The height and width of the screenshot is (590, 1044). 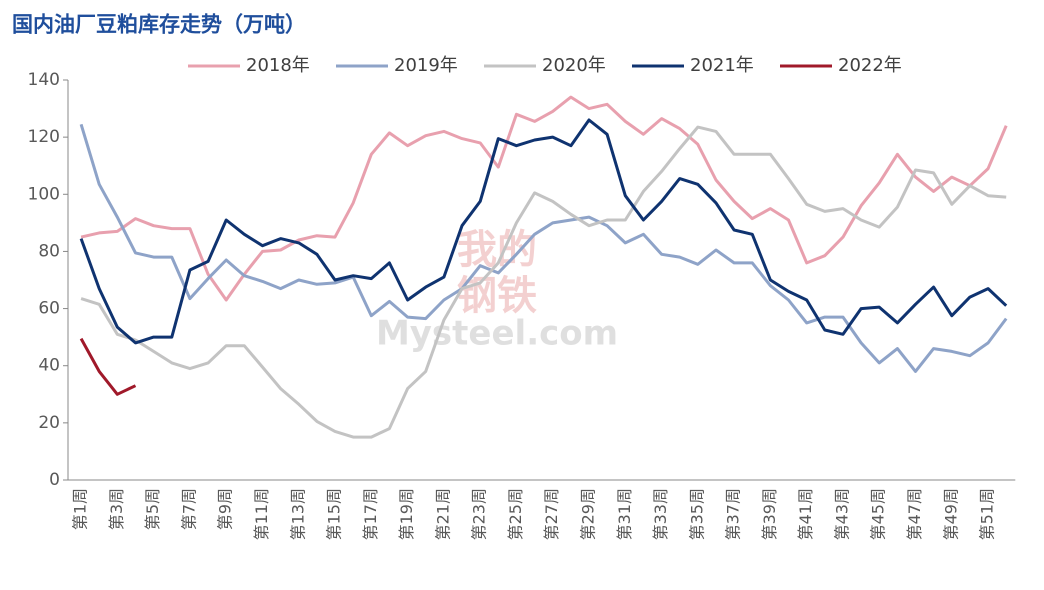 What do you see at coordinates (49, 423) in the screenshot?
I see `y-tick-label: 20` at bounding box center [49, 423].